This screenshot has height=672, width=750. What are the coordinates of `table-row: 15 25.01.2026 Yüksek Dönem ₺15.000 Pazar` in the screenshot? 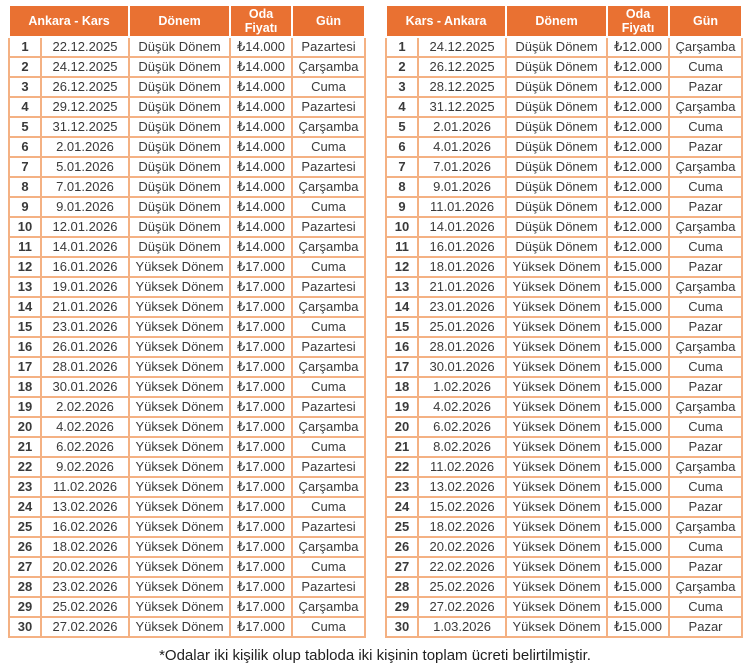 It's located at (564, 327).